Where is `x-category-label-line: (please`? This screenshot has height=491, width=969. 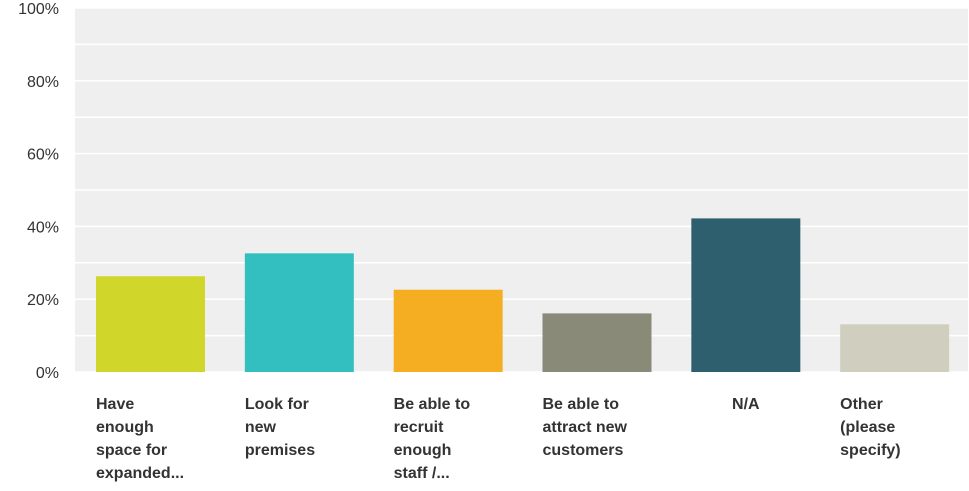 x-category-label-line: (please is located at coordinates (868, 427).